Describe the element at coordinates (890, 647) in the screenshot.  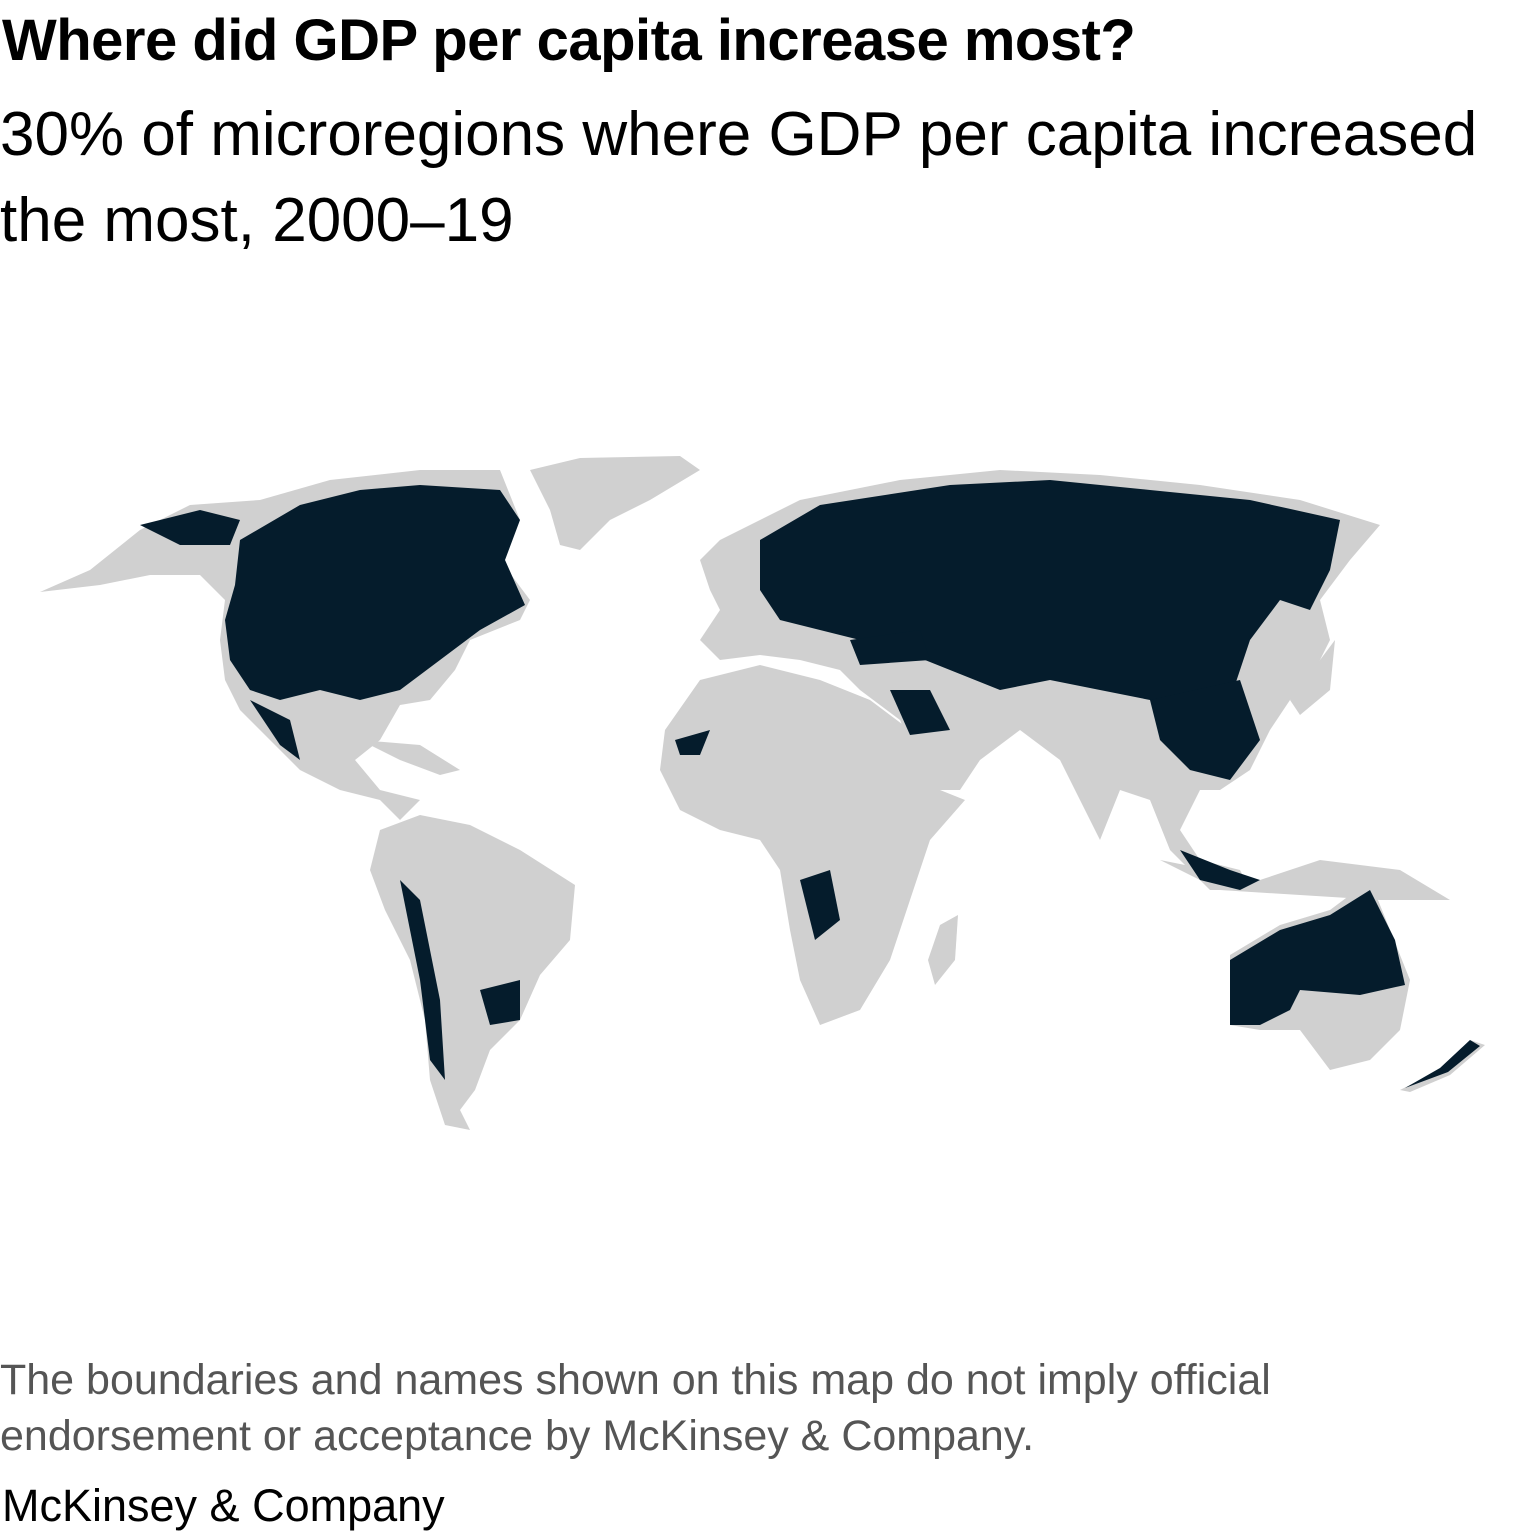
I see `turkey` at that location.